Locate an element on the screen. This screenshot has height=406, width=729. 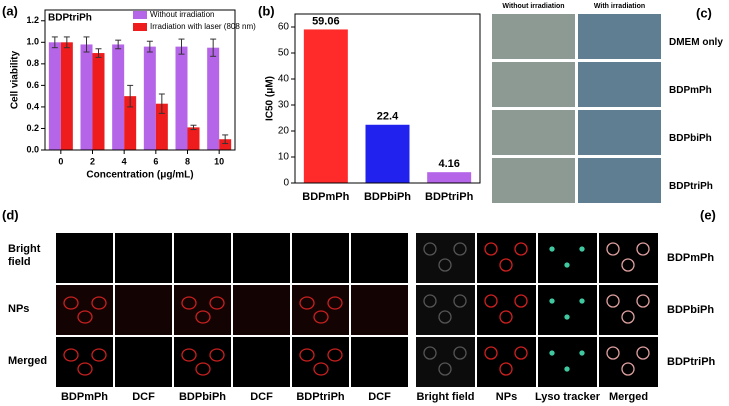
column-label: Bright field is located at coordinates (445, 397).